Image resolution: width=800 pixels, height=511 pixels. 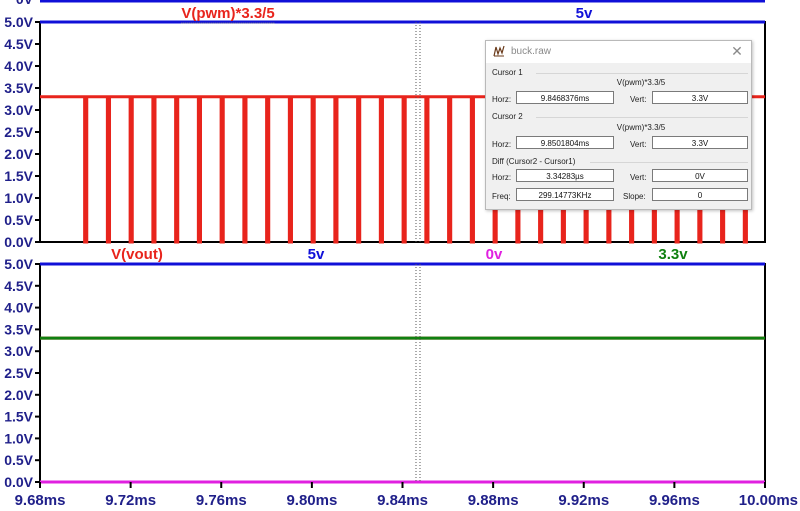 I want to click on cursor1-group-label: Cursor 1, so click(x=507, y=72).